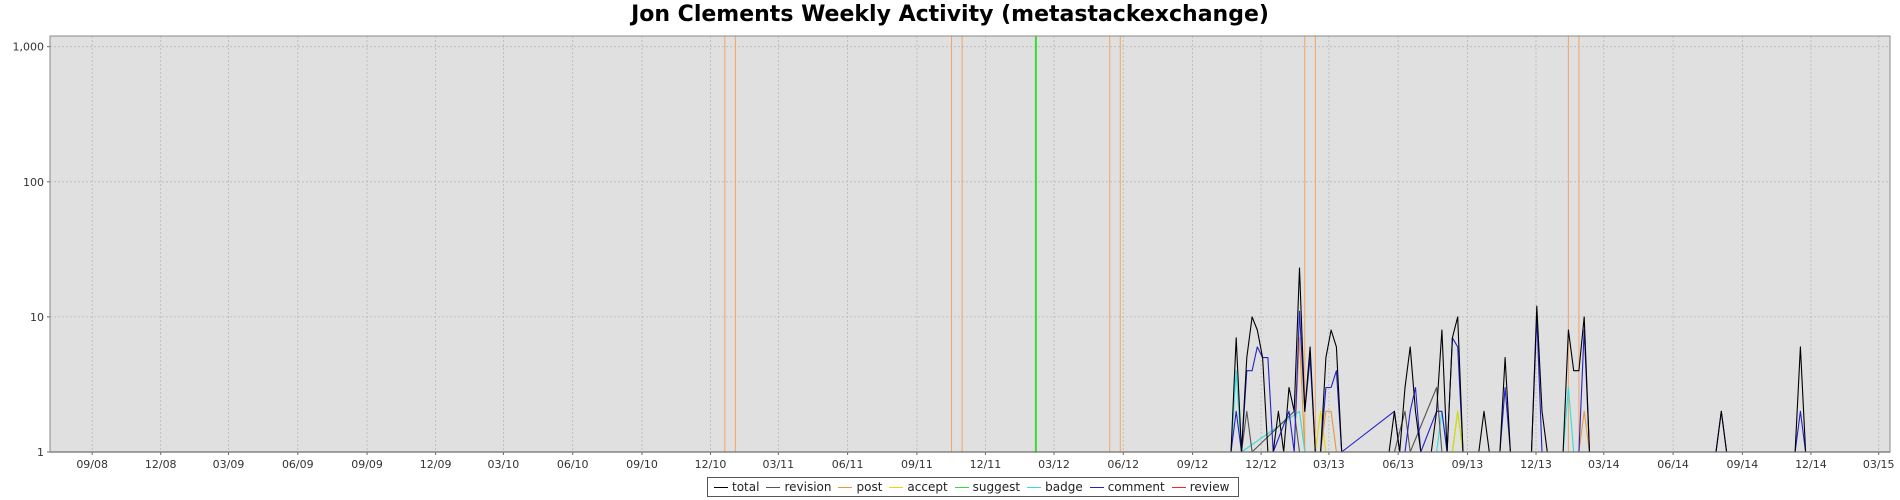 The image size is (1900, 500). Describe the element at coordinates (29, 47) in the screenshot. I see `y-tick-label: 1,000` at that location.